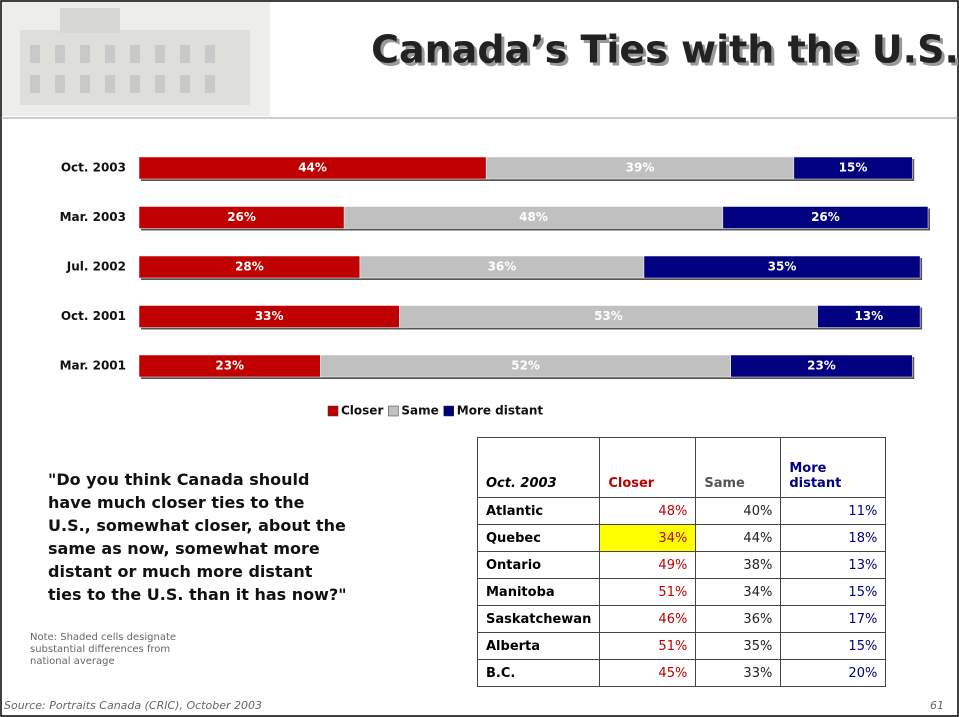 The image size is (959, 717). I want to click on bar-value-label: 53%, so click(608, 316).